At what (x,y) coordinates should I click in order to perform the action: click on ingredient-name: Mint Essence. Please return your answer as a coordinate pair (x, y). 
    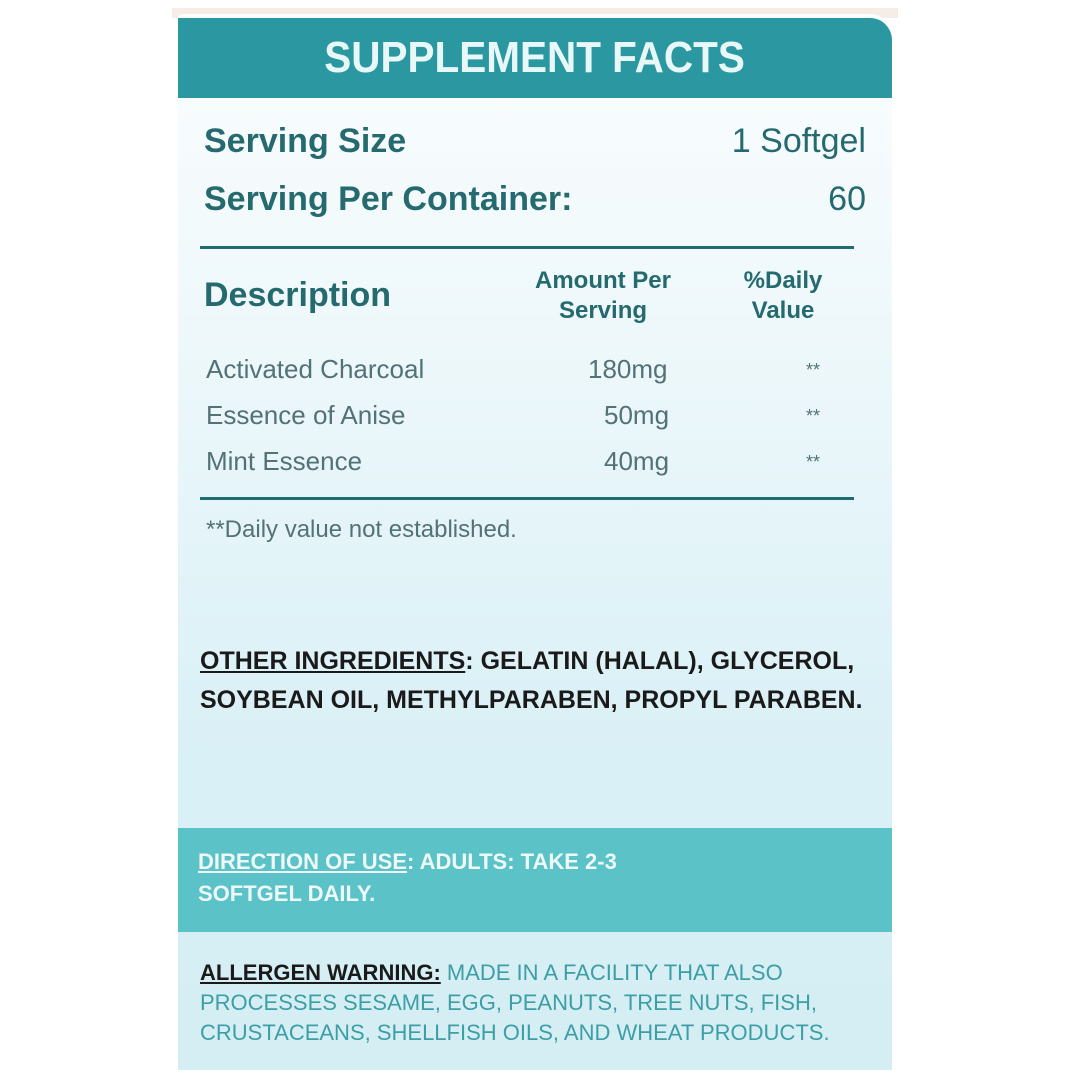
    Looking at the image, I should click on (284, 461).